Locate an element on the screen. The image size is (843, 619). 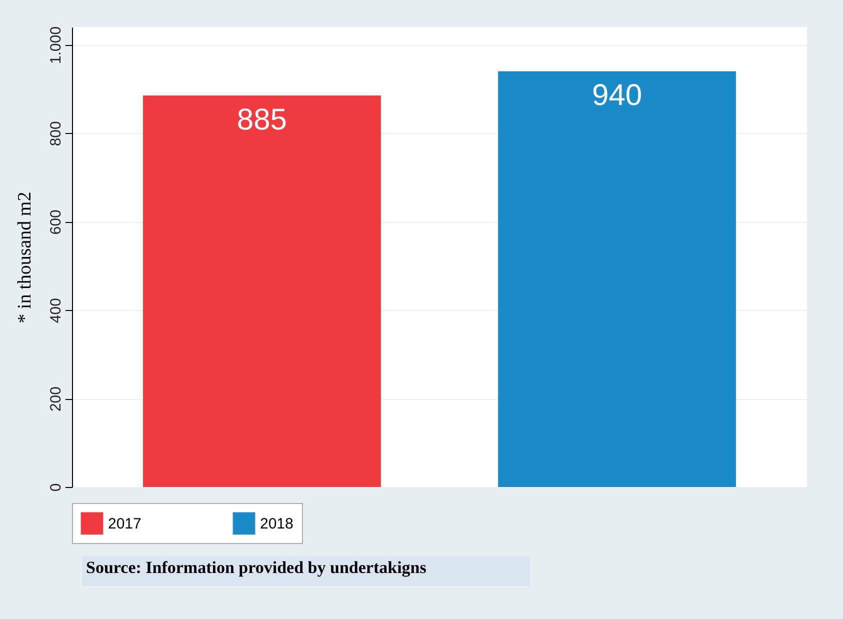
data-label: 885 is located at coordinates (261, 120).